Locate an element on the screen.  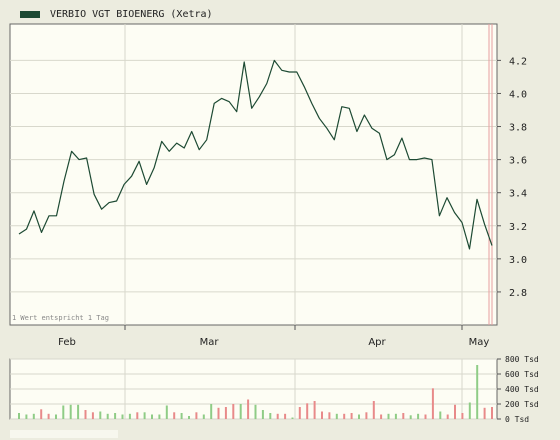
volume-tick-label: 800 Tsd is located at coordinates (522, 359).